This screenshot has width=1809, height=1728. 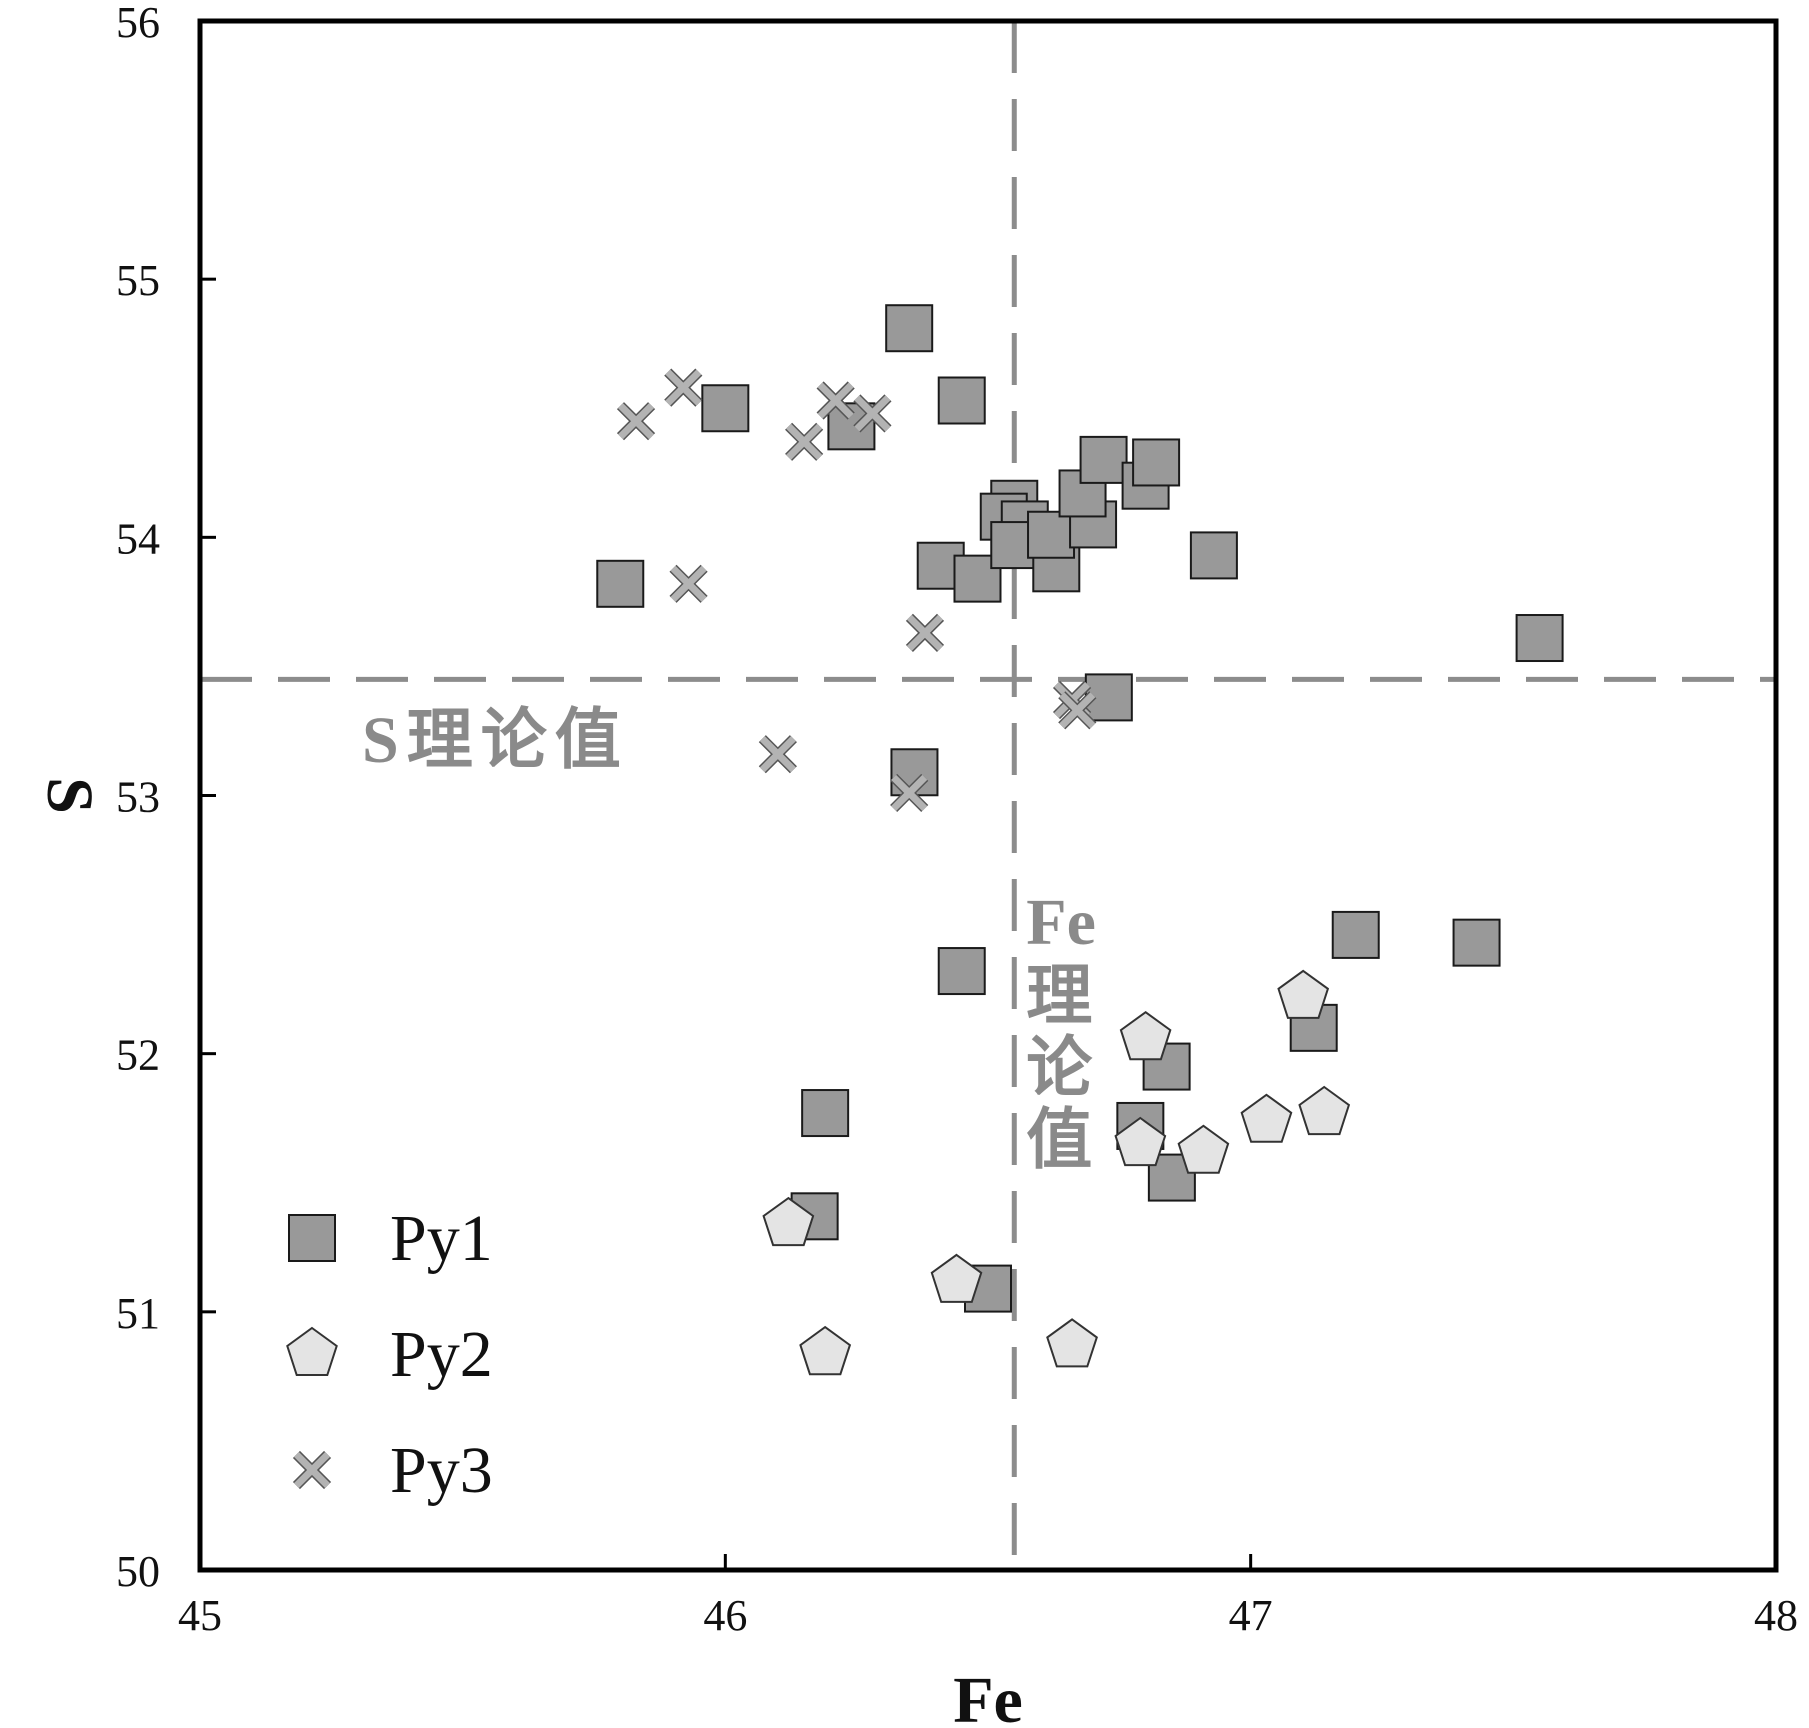 I want to click on fe-label-char: Fe, so click(x=1061, y=922).